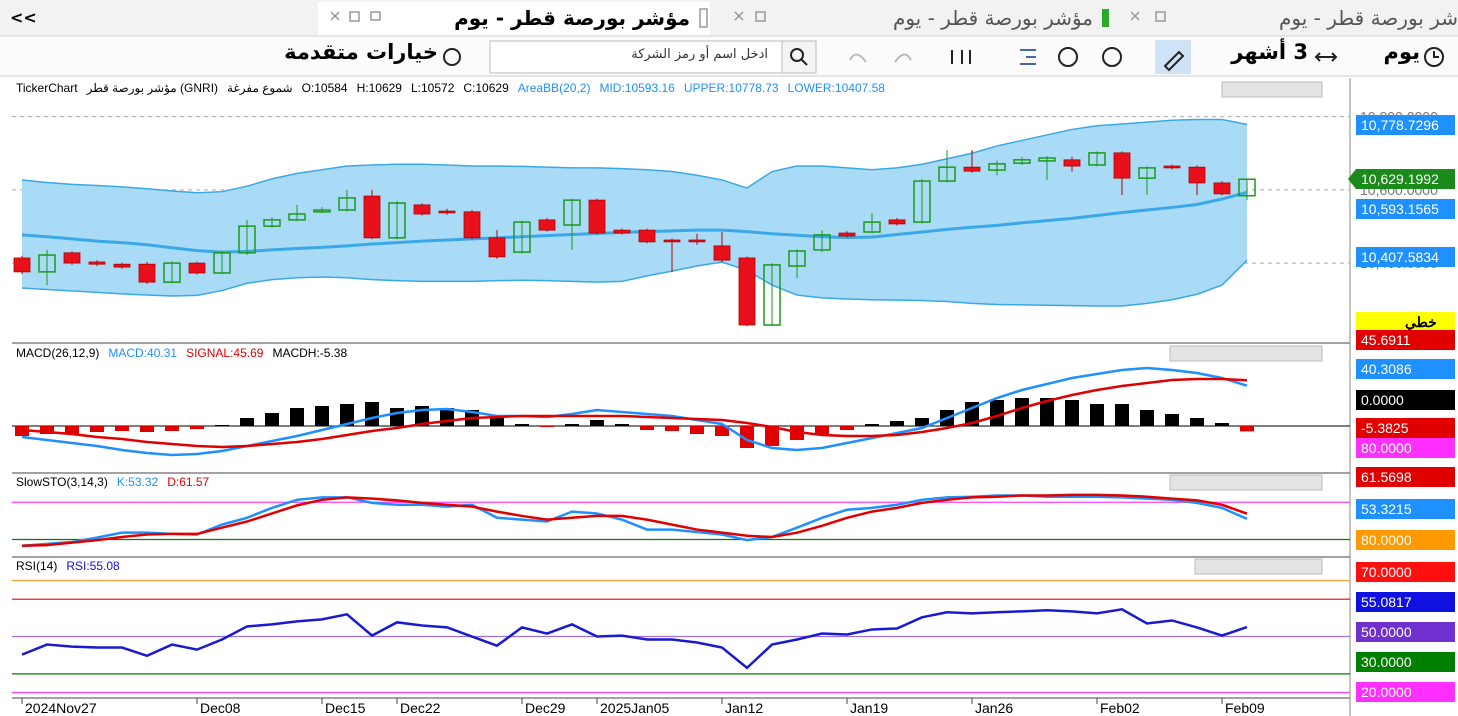  I want to click on axis-badge-label: 30.0000, so click(1386, 662).